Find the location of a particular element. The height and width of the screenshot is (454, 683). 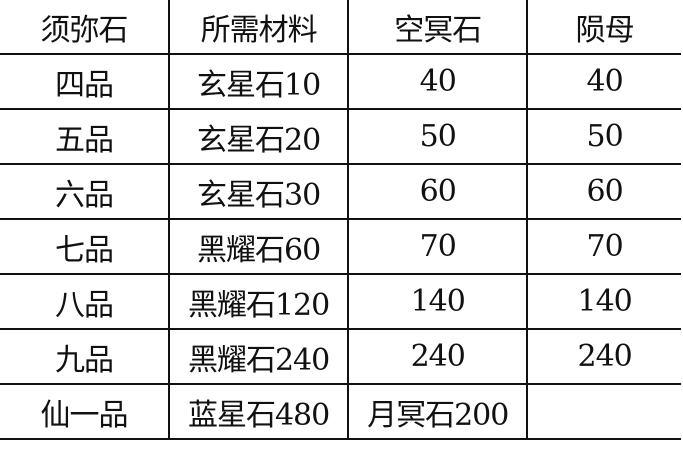

table-row: 八品 黑耀石120 140 140 is located at coordinates (340, 301).